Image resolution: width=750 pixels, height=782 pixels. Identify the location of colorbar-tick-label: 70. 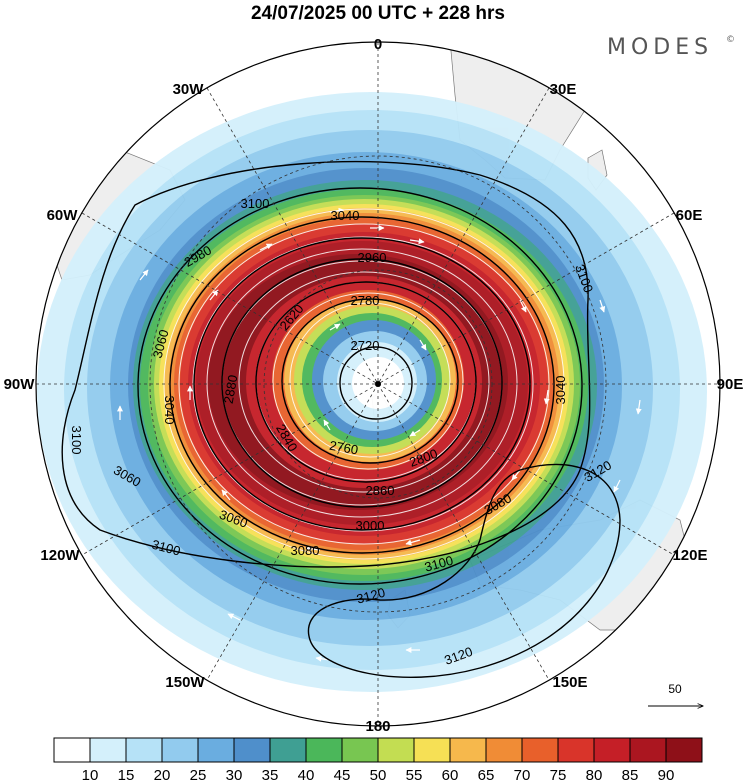
(522, 774).